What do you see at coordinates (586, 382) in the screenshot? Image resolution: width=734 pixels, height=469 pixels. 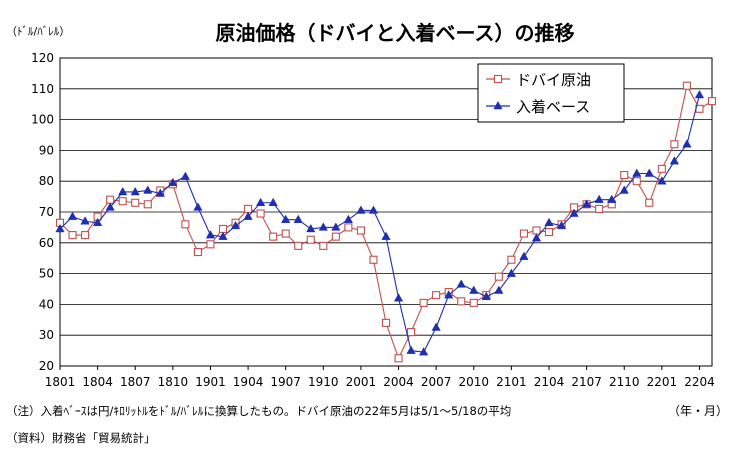 I see `x-tick-label: 2107` at bounding box center [586, 382].